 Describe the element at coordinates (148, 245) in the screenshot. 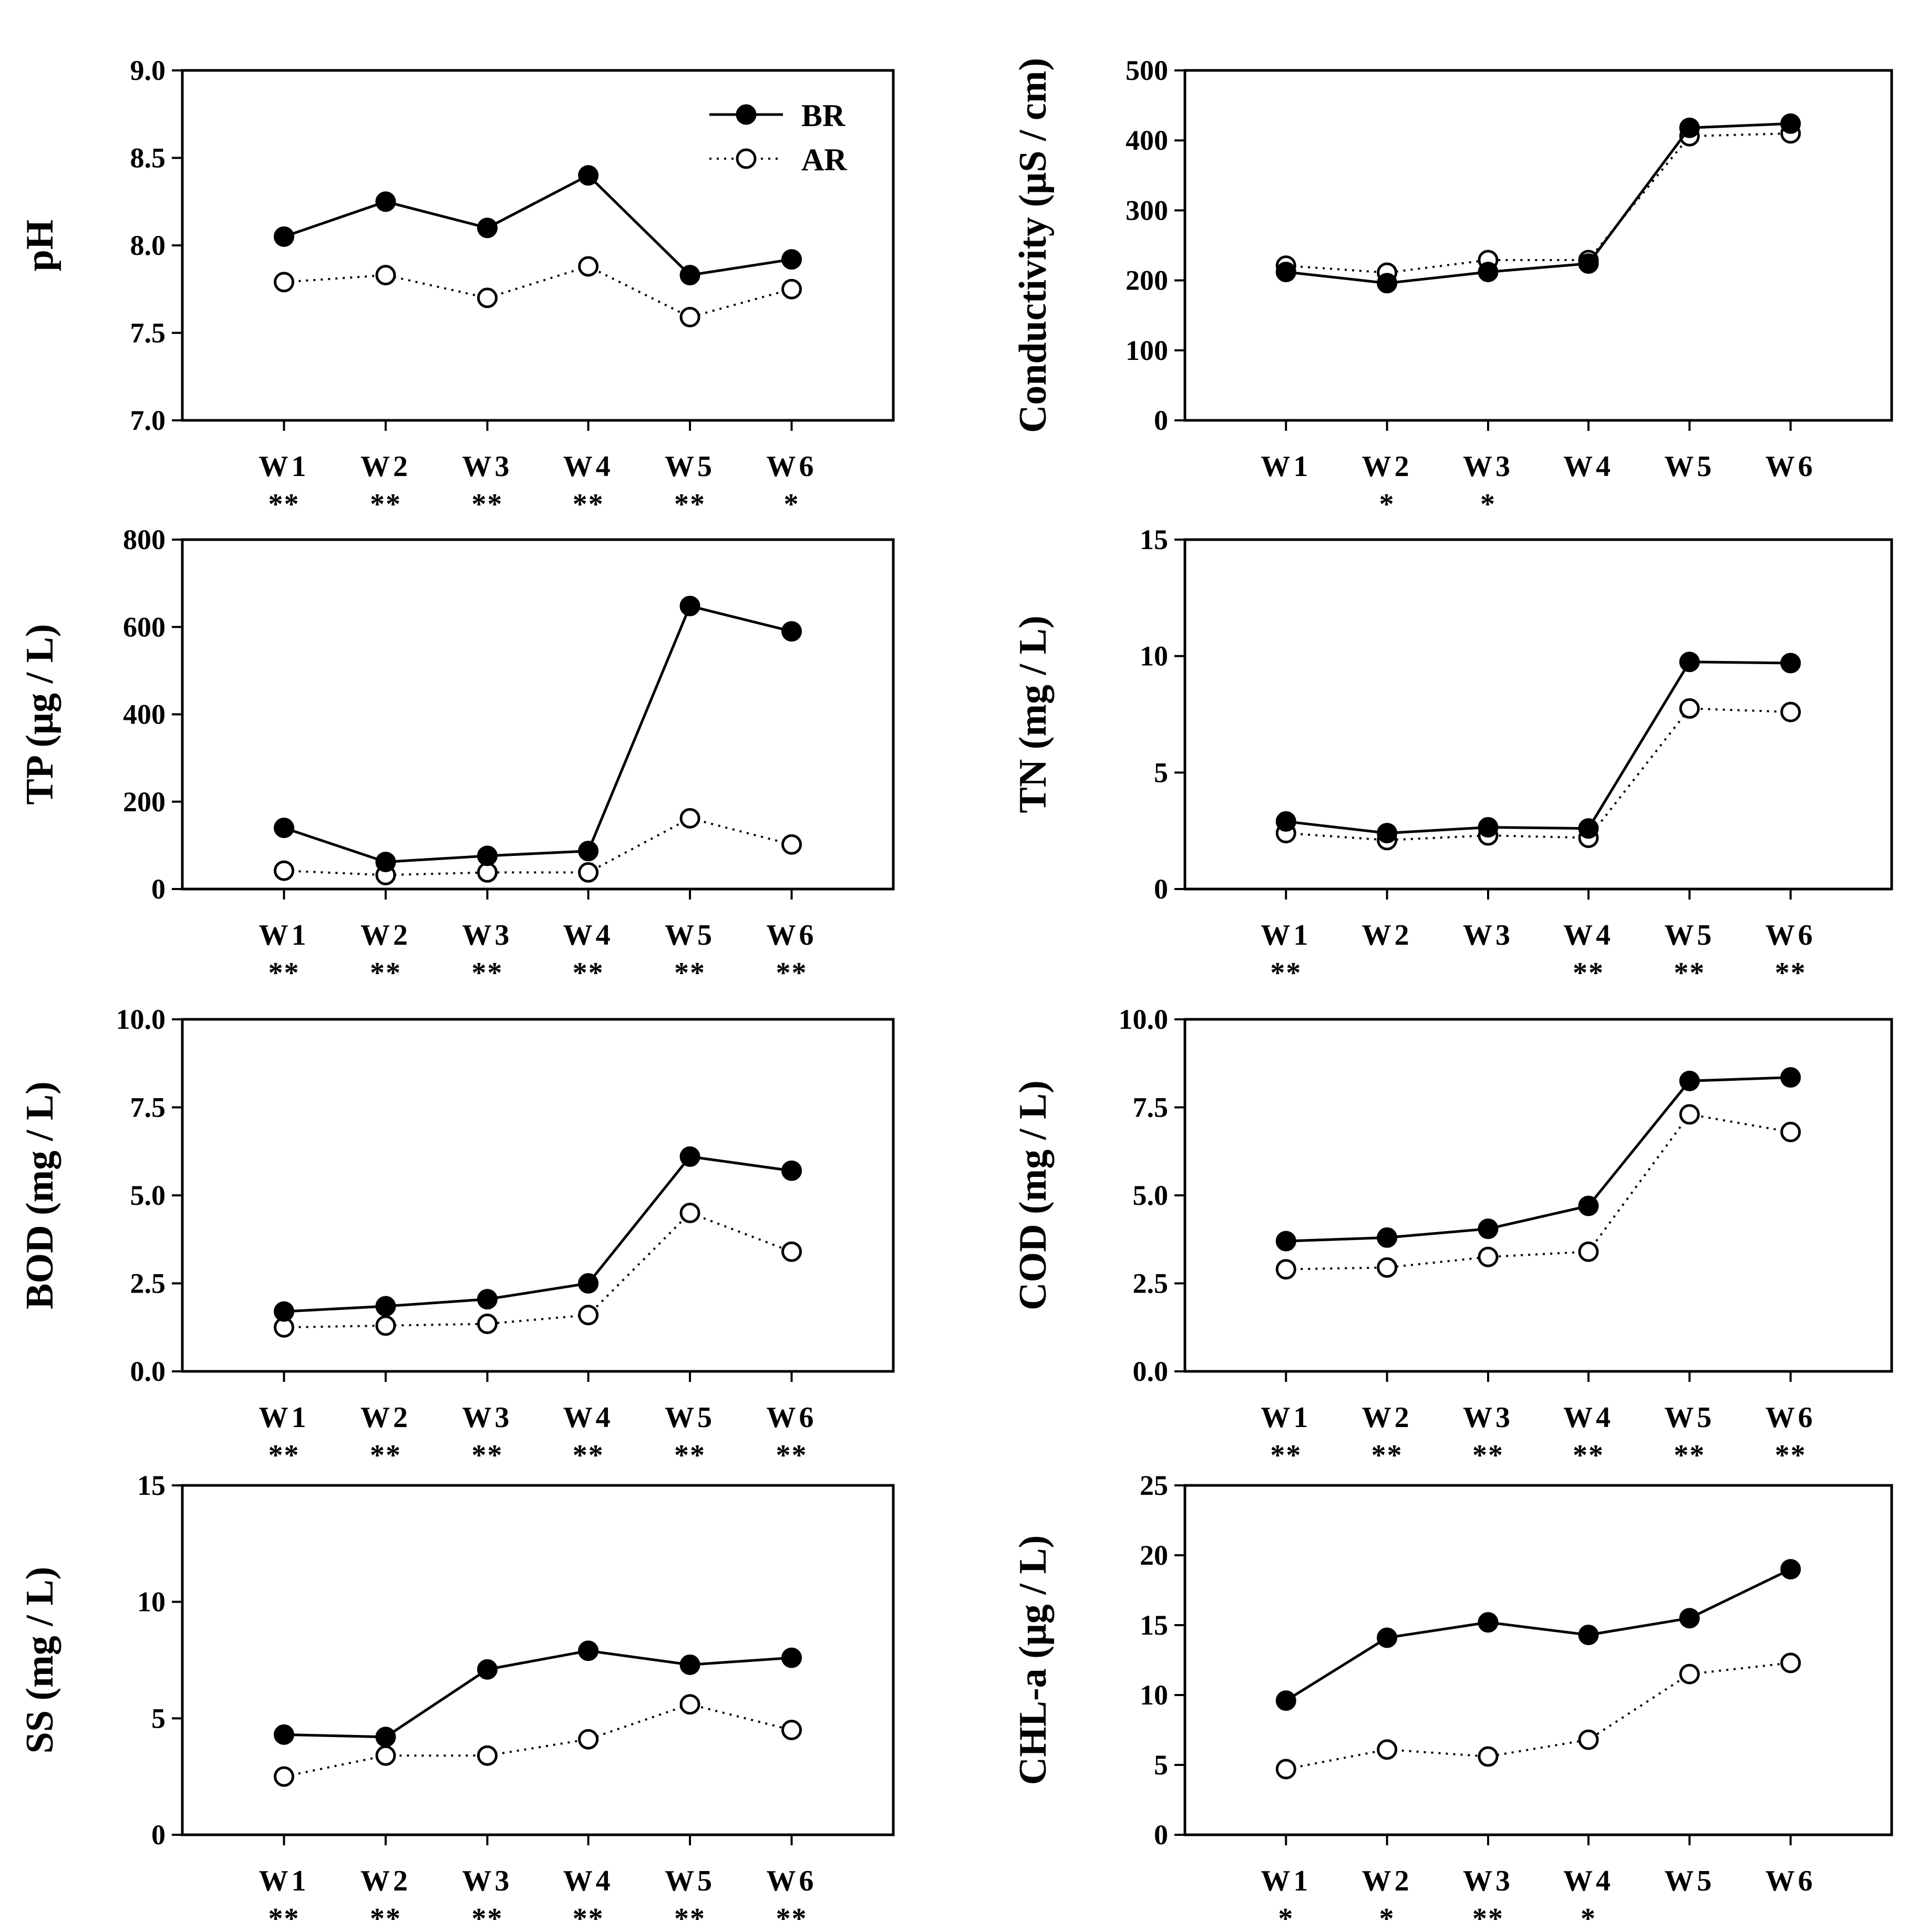

I see `y-tick-label: 8.0` at that location.